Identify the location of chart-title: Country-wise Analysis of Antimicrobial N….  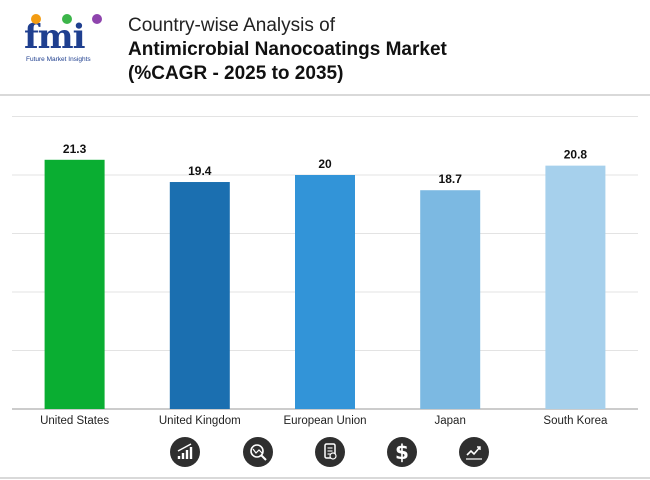
(378, 50).